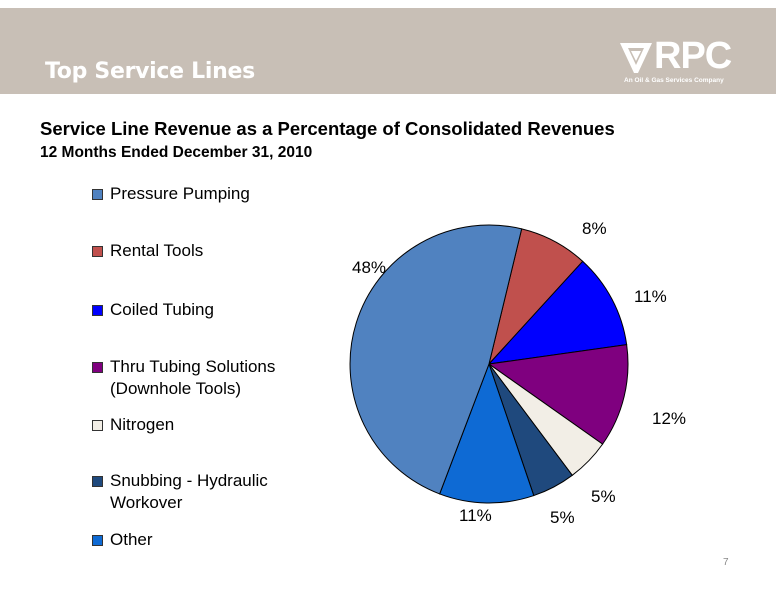 The width and height of the screenshot is (776, 600). I want to click on legend-label: Rental Tools, so click(157, 250).